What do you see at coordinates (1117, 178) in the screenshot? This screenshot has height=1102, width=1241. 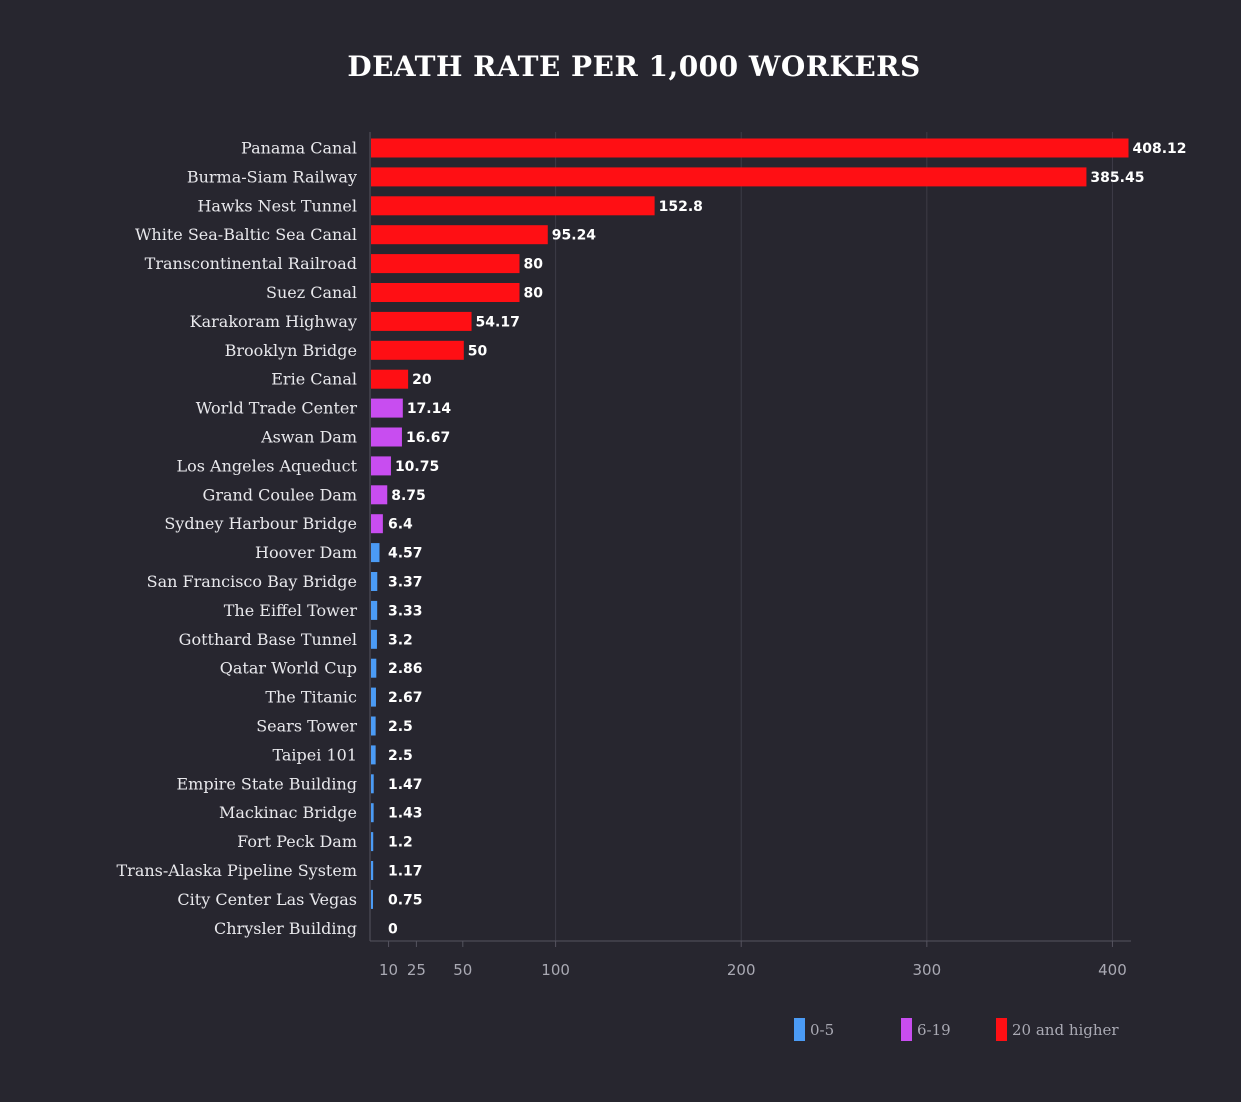 I see `value-label: 385.45` at bounding box center [1117, 178].